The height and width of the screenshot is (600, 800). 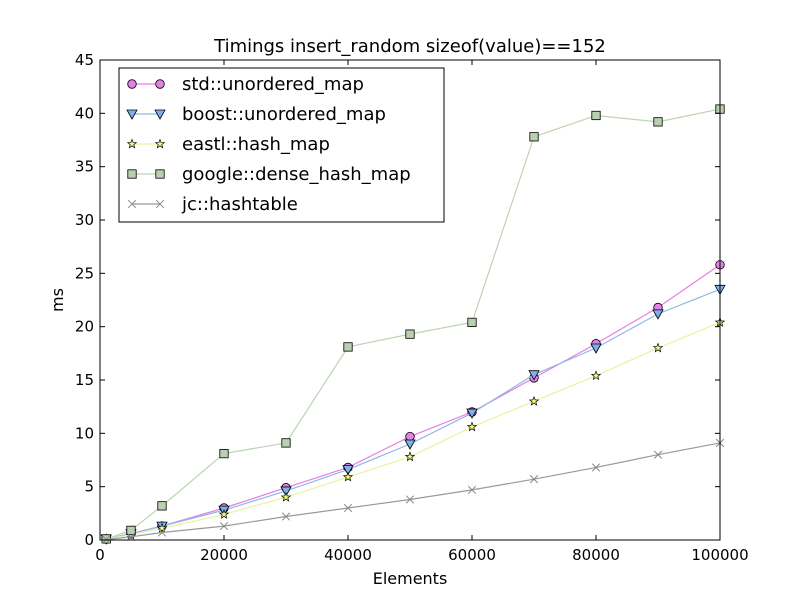 What do you see at coordinates (224, 555) in the screenshot?
I see `x-tick-label: 20000` at bounding box center [224, 555].